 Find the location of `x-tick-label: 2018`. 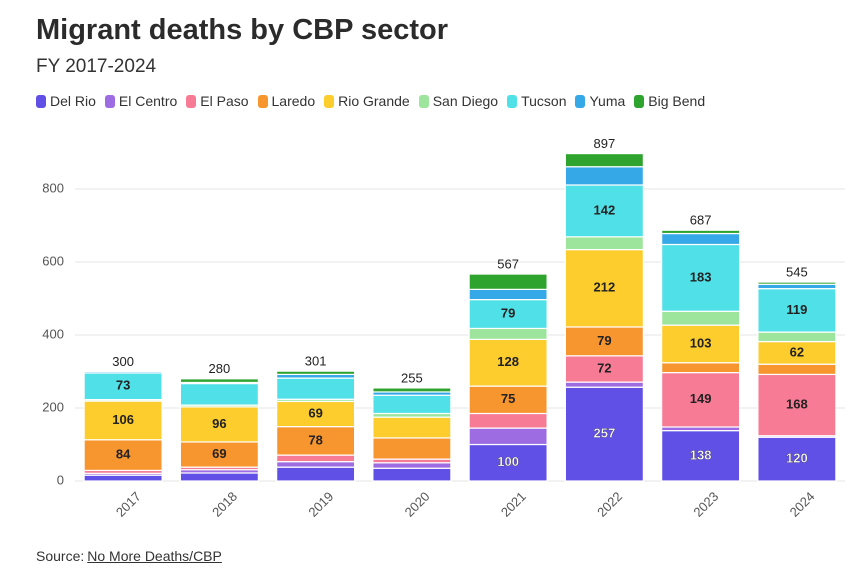

x-tick-label: 2018 is located at coordinates (224, 504).